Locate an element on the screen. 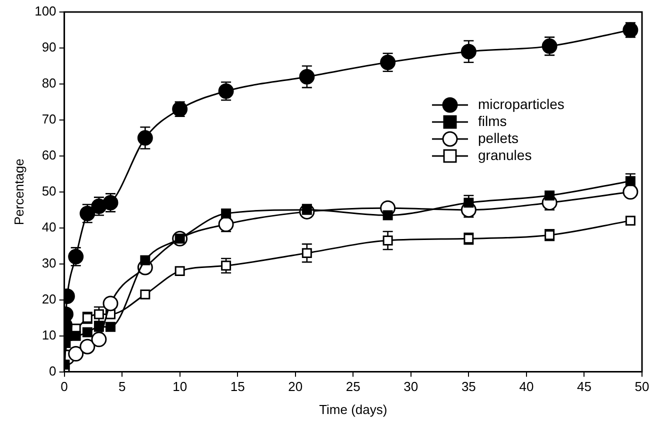 This screenshot has width=654, height=428. x-tick-label: 10 is located at coordinates (180, 386).